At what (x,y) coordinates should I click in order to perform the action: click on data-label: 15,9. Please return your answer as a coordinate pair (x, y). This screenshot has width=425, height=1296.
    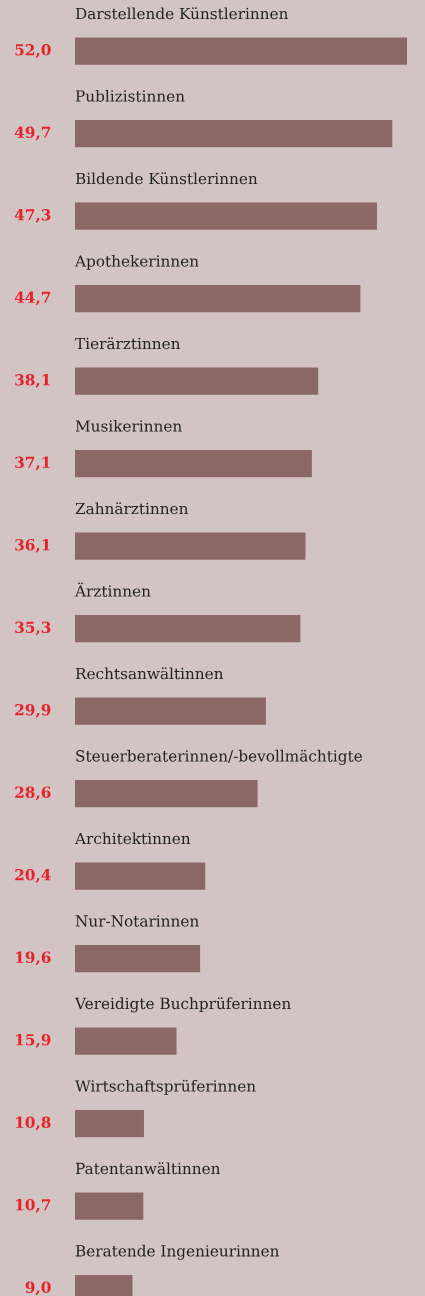
    Looking at the image, I should click on (33, 1040).